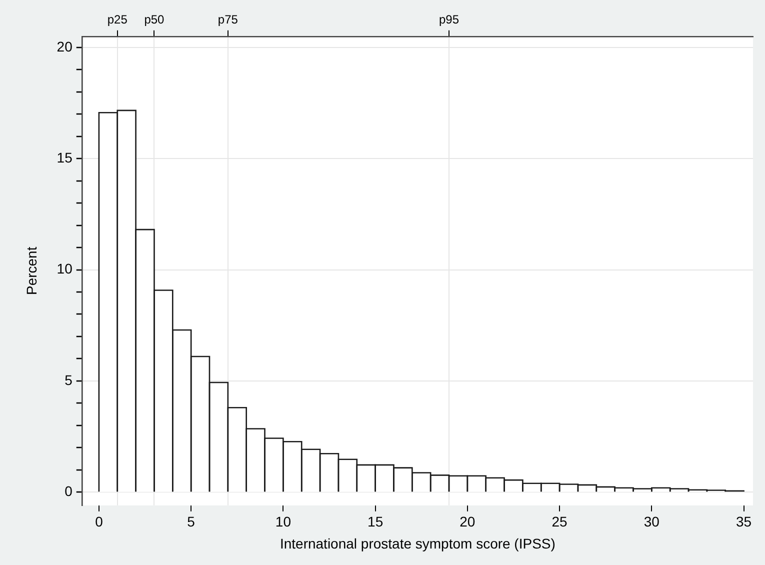  I want to click on x-tick-label: 35, so click(744, 522).